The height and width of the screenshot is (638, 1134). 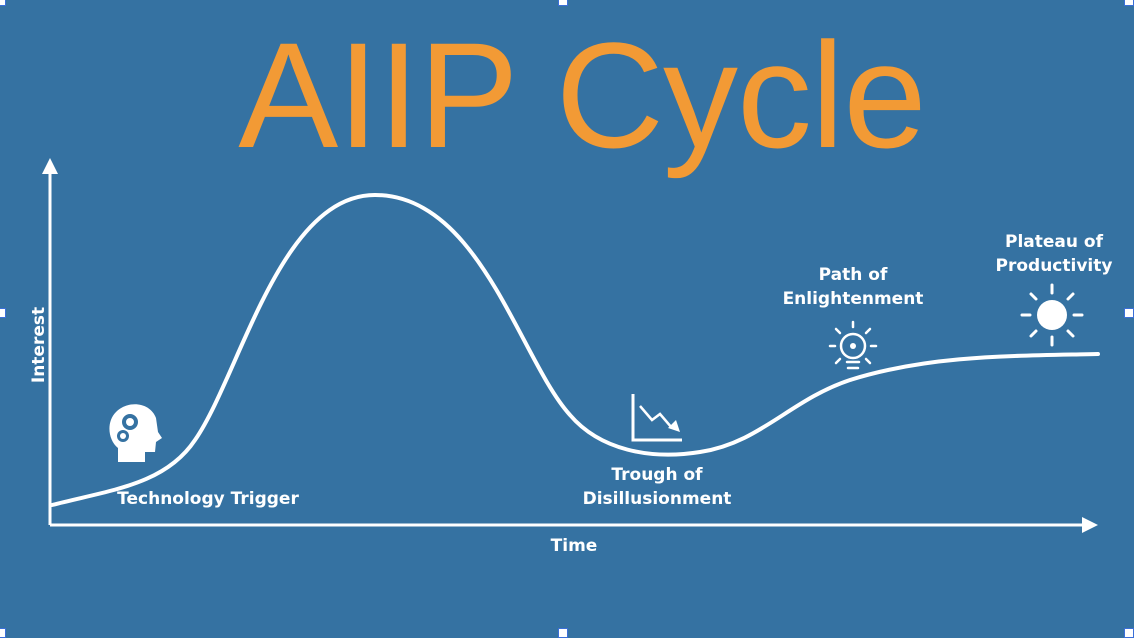 I want to click on x-axis-arrow, so click(x=1090, y=525).